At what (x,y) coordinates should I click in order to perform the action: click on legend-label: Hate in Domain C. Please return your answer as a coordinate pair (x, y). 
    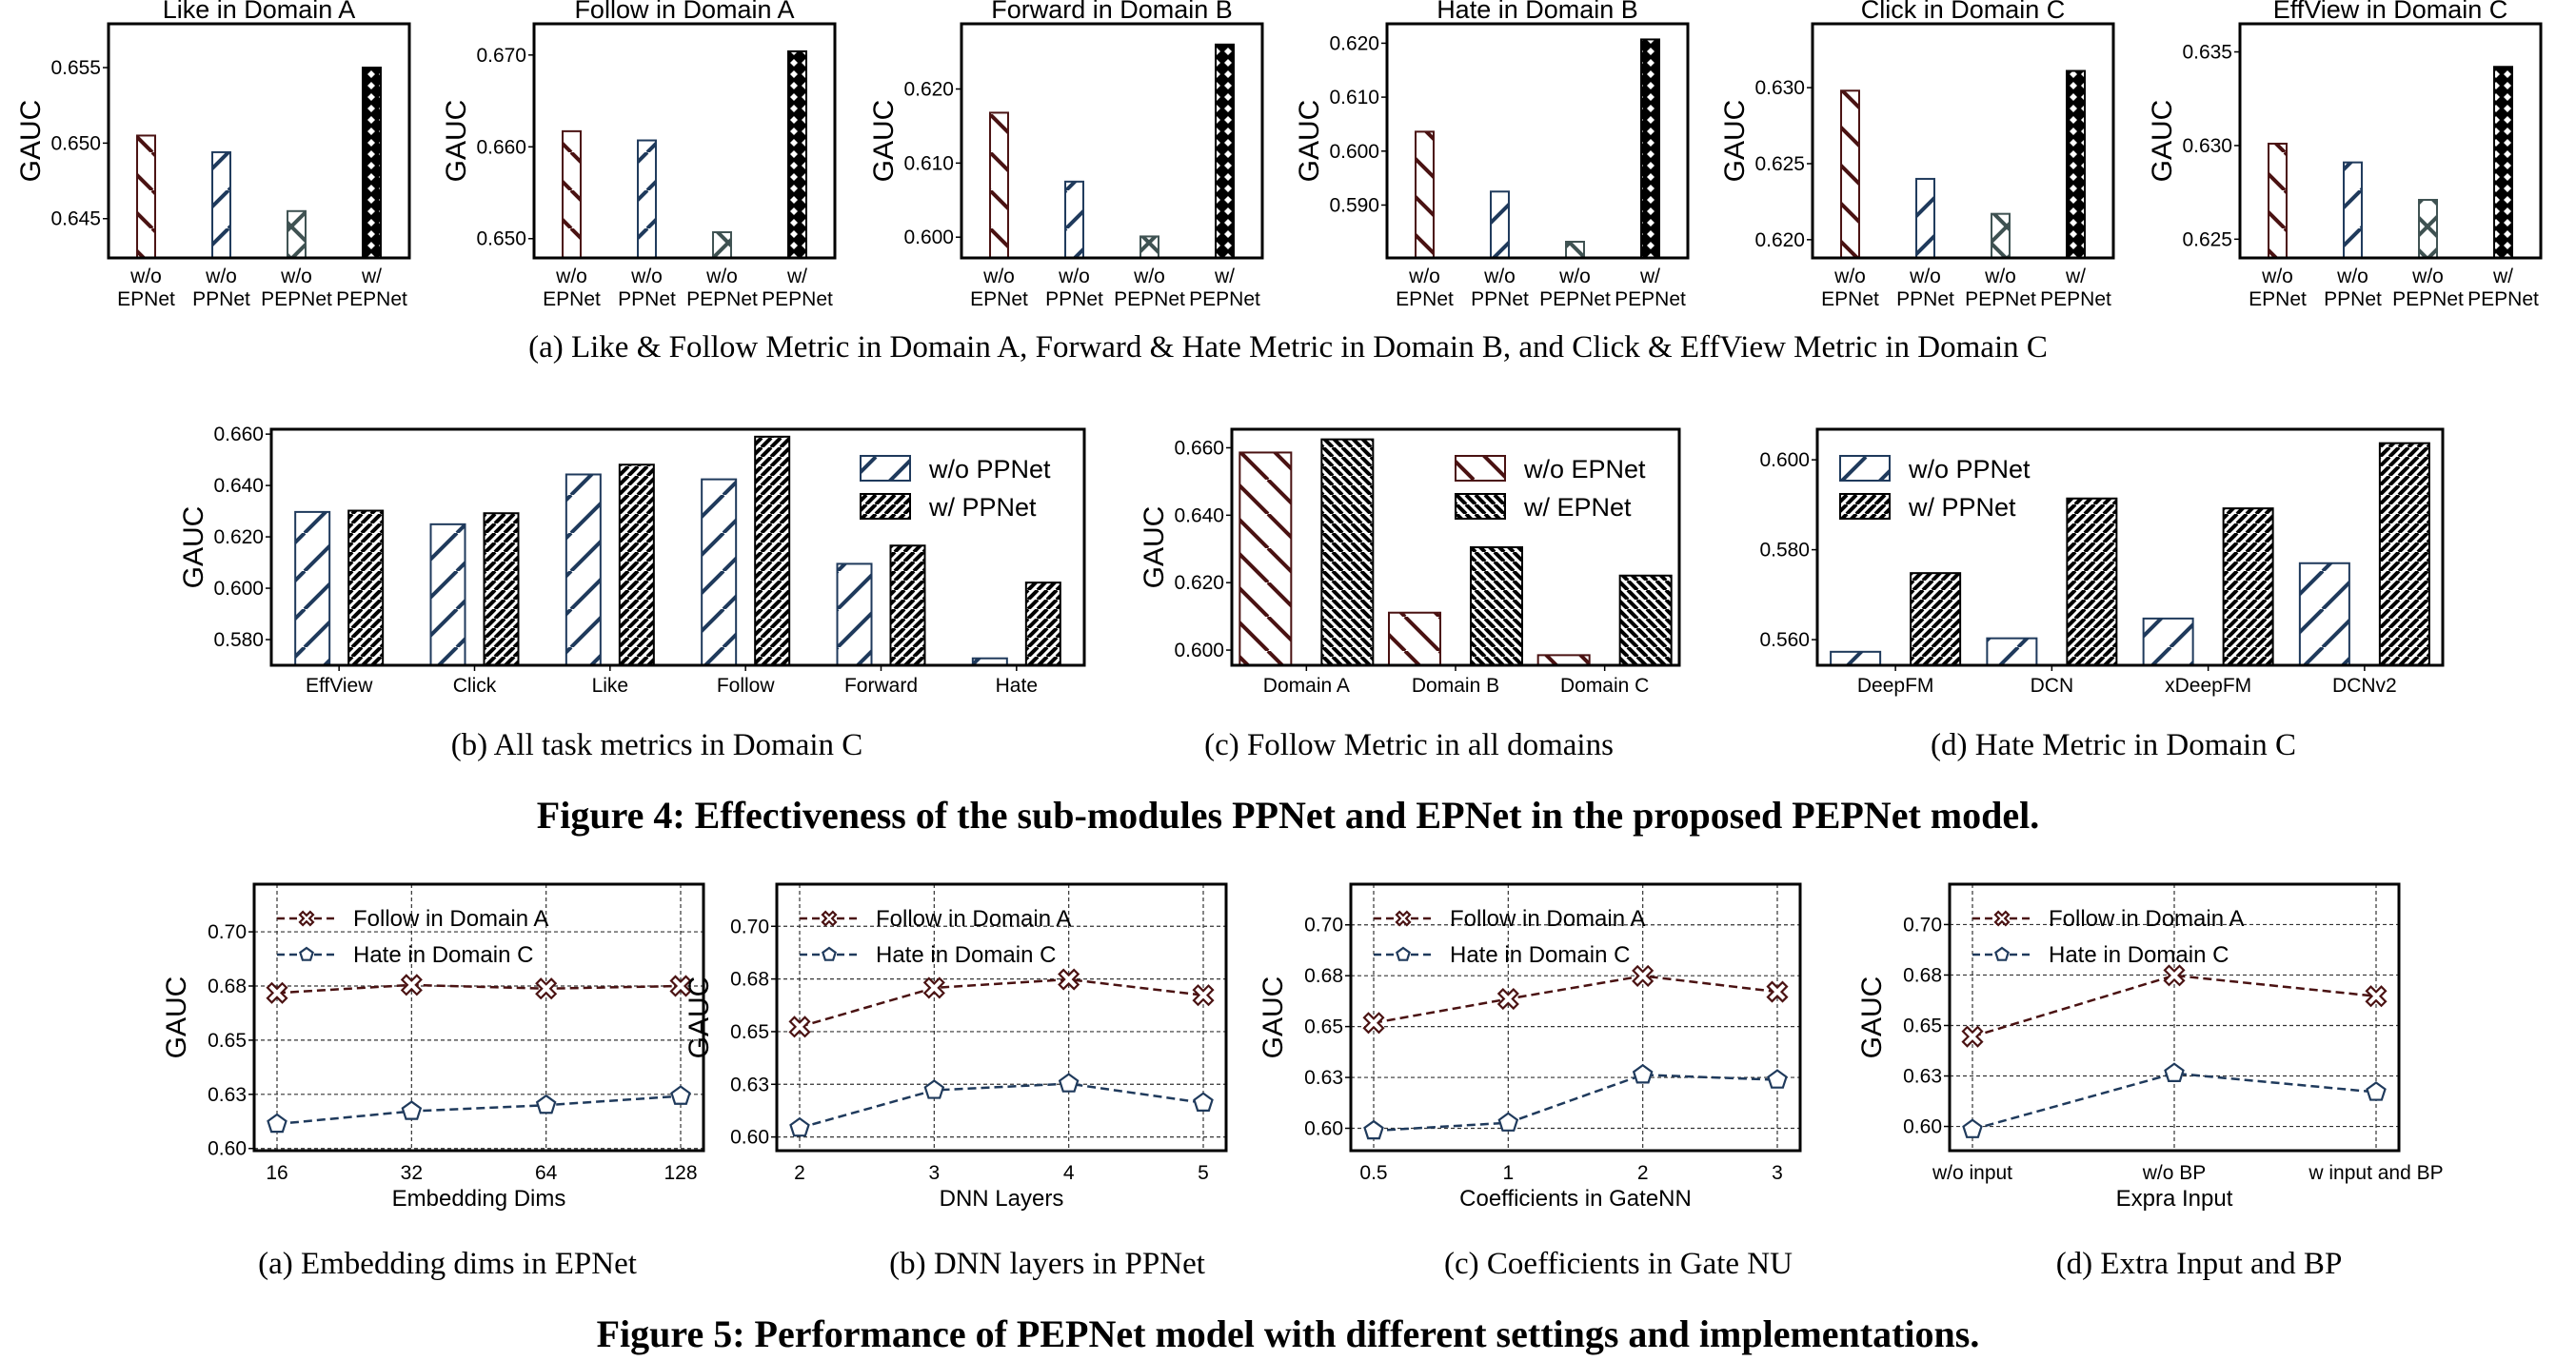
    Looking at the image, I should click on (443, 955).